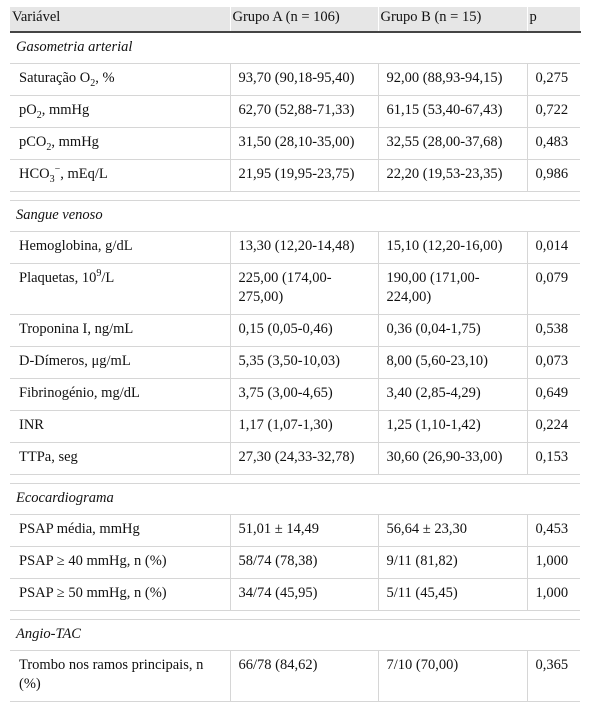 The width and height of the screenshot is (590, 702). Describe the element at coordinates (120, 594) in the screenshot. I see `row-label: PSAP ≥ 50 mmHg, n (%)` at that location.